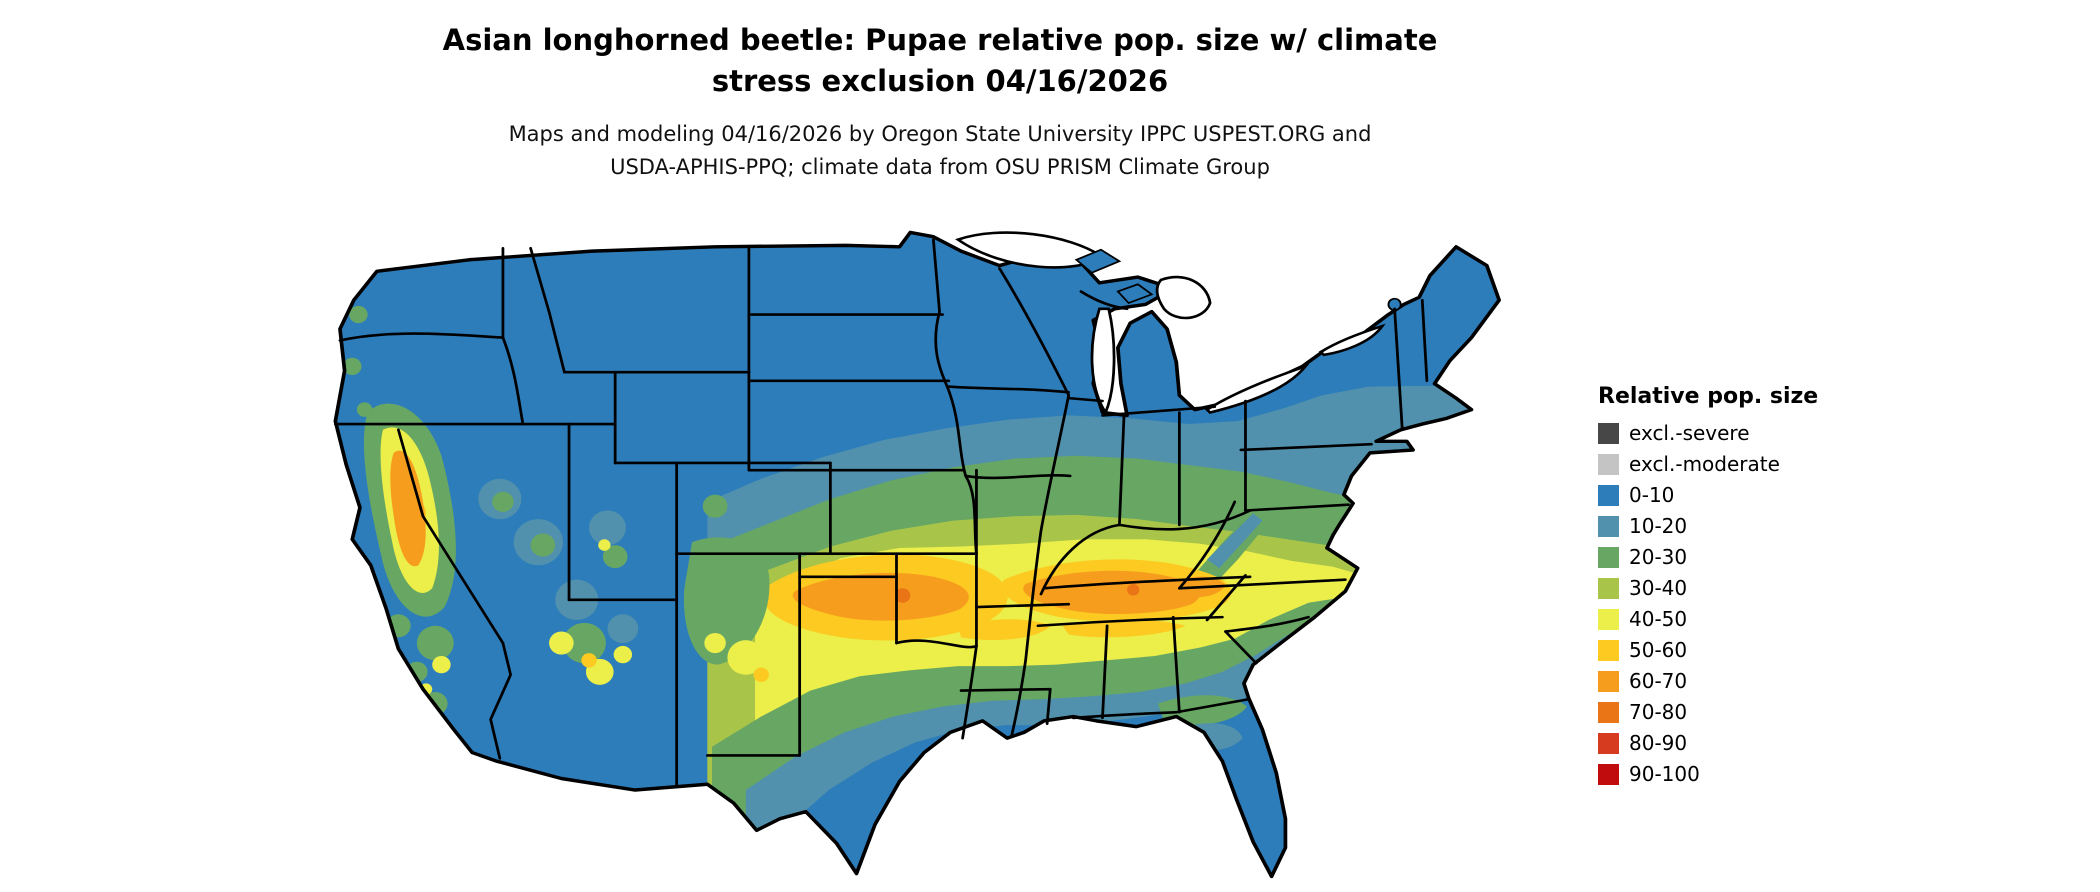 This screenshot has width=2100, height=892. I want to click on legend-item: 30-40, so click(1708, 588).